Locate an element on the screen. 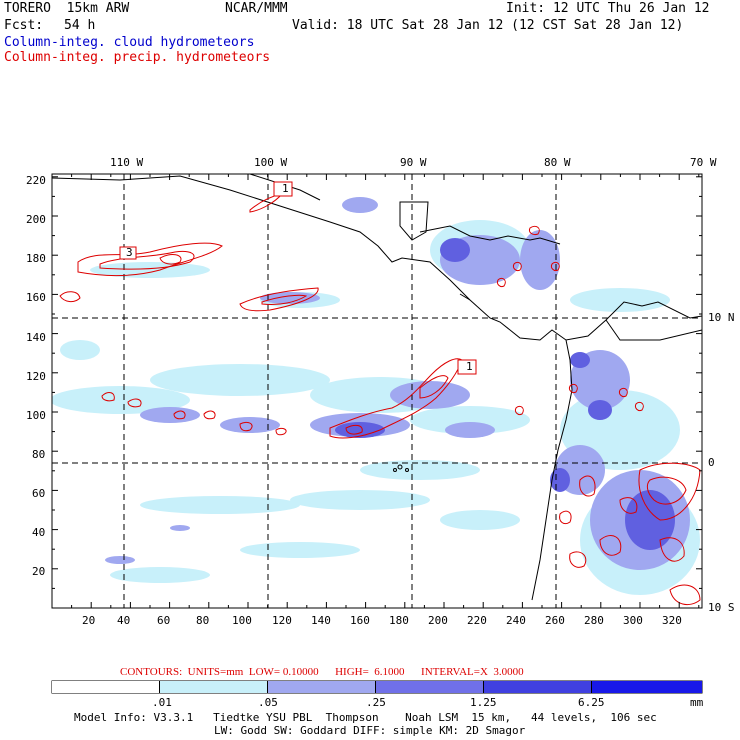 The height and width of the screenshot is (740, 740). x-tick: 100 is located at coordinates (242, 620).